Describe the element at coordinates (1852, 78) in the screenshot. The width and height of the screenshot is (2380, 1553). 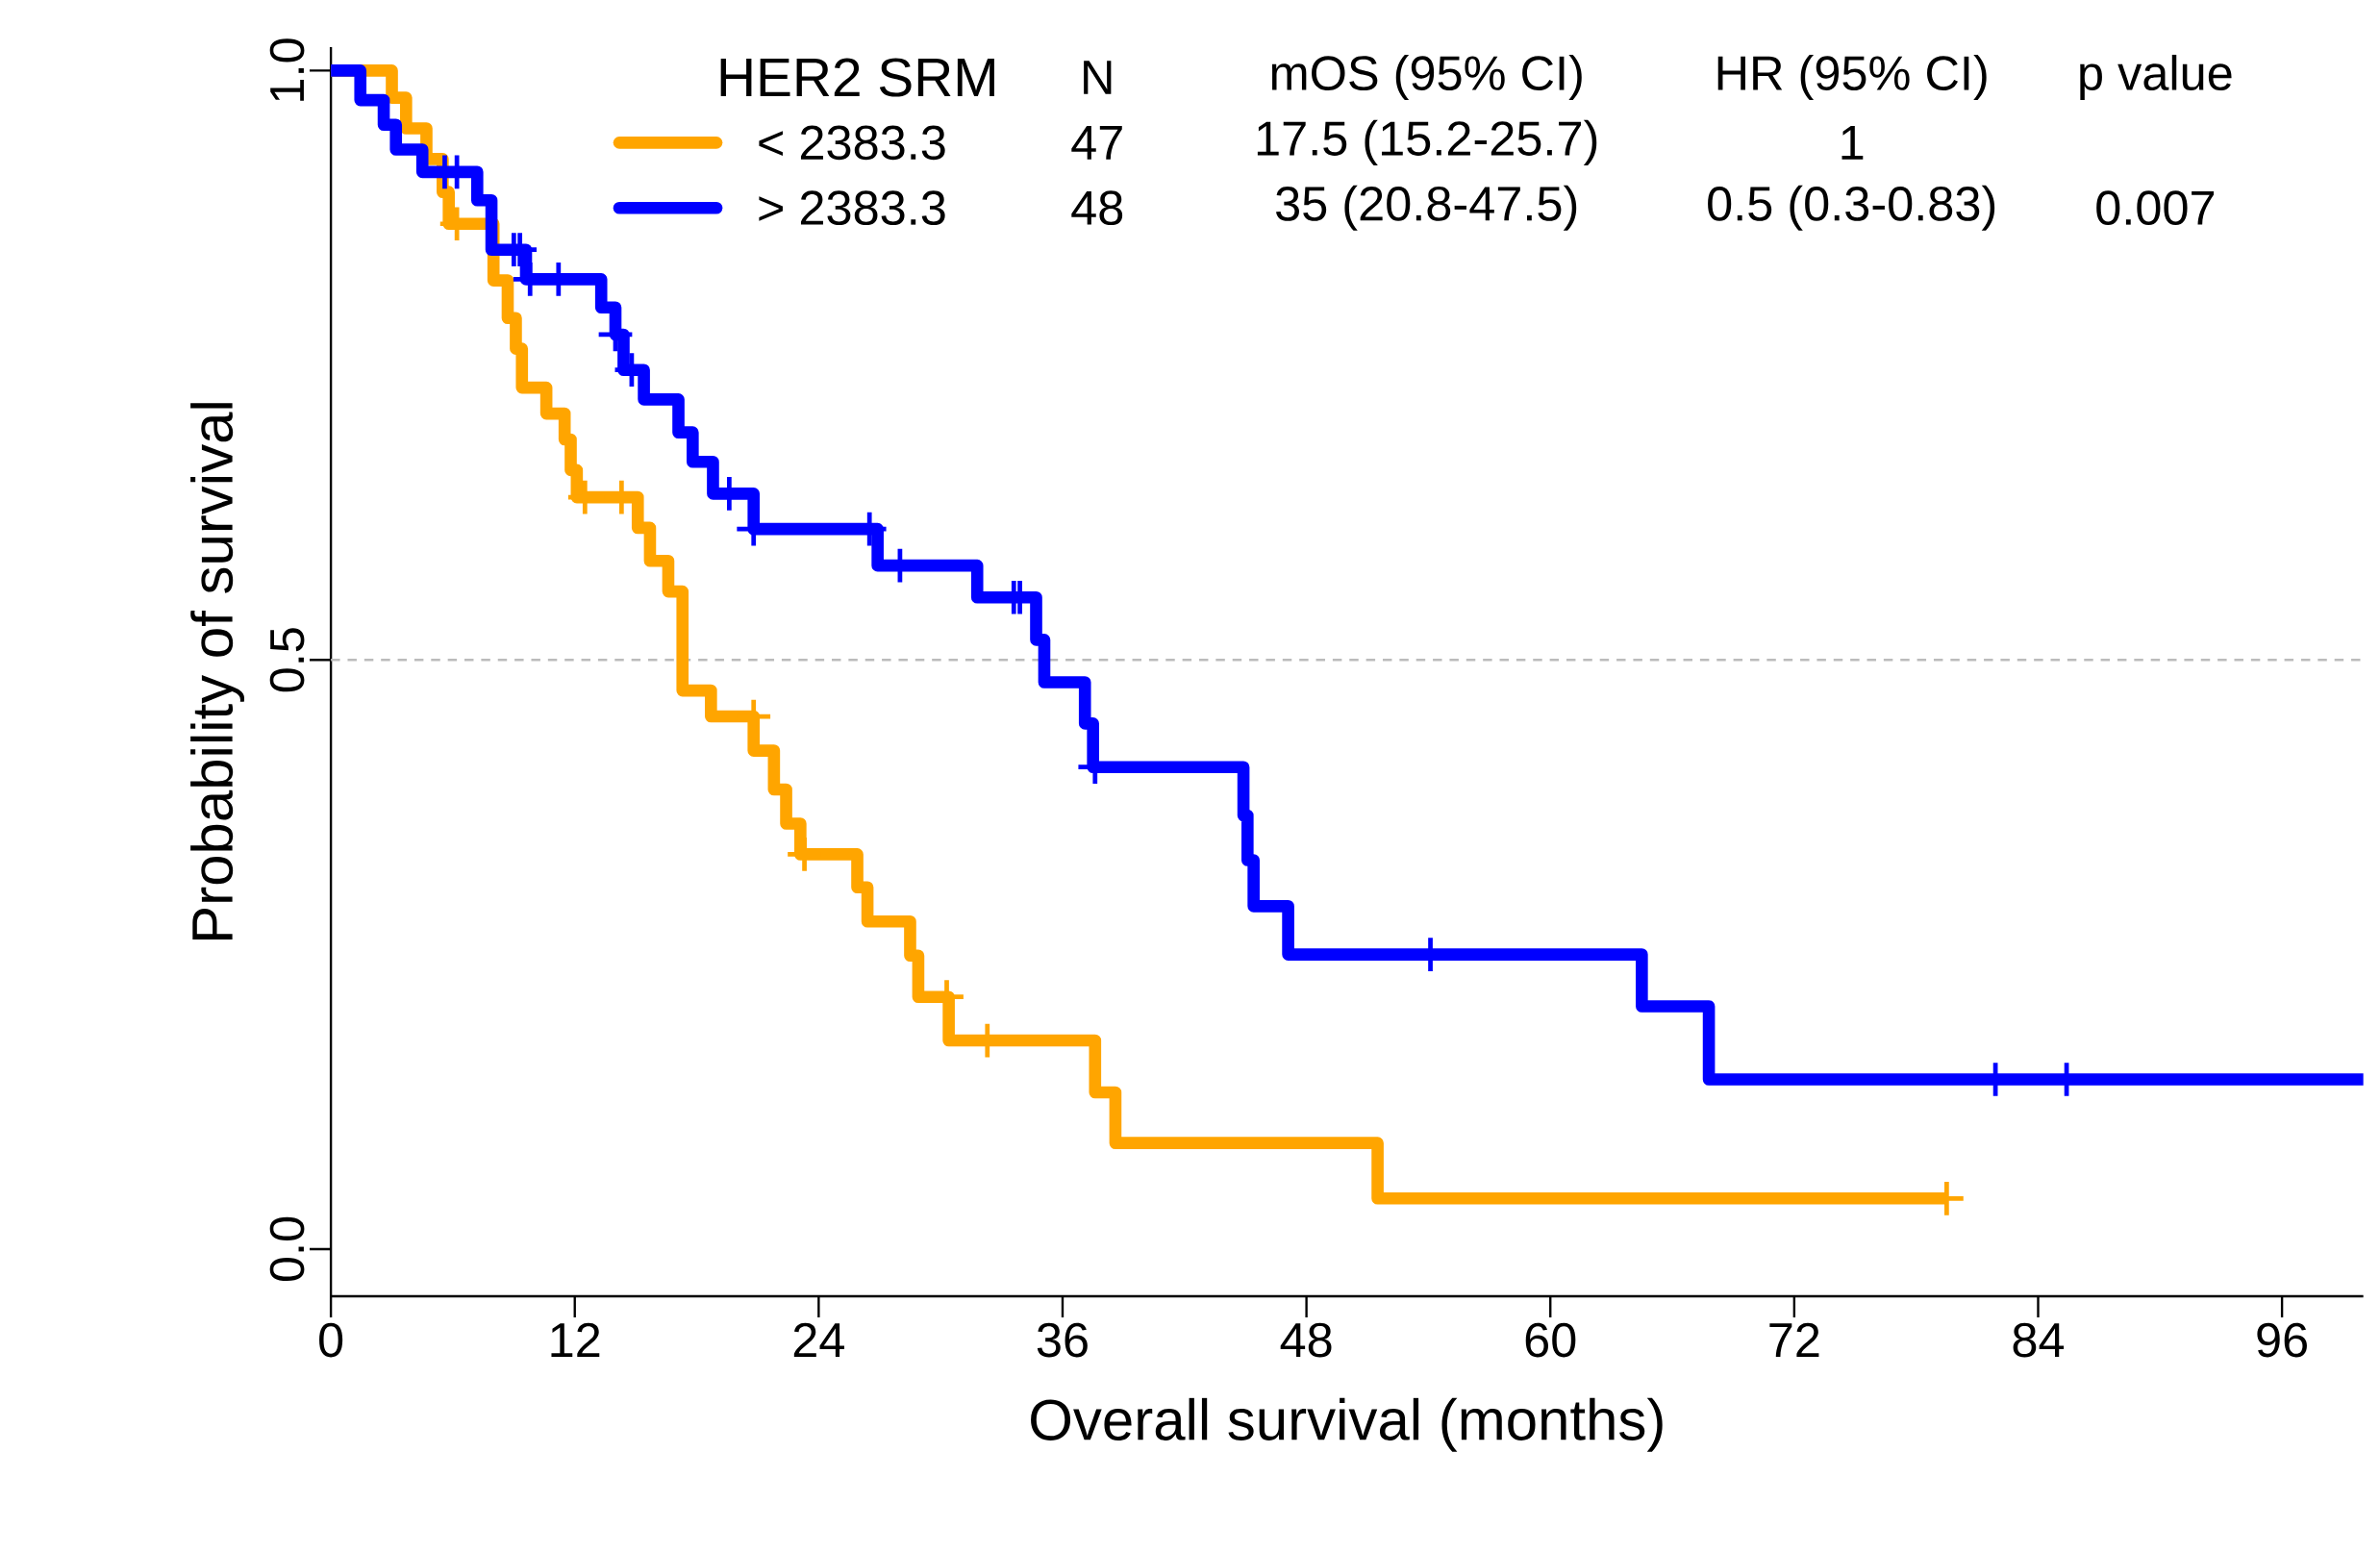
I see `annotation: HR (95% CI)` at that location.